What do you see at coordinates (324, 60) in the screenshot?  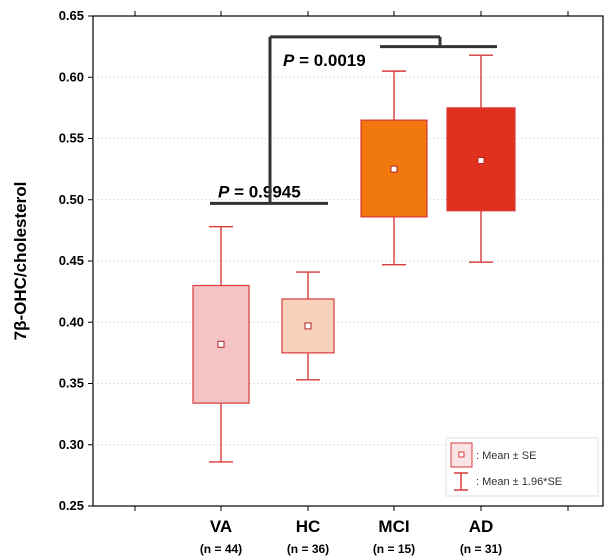 I see `p-value-label: P = 0.0019` at bounding box center [324, 60].